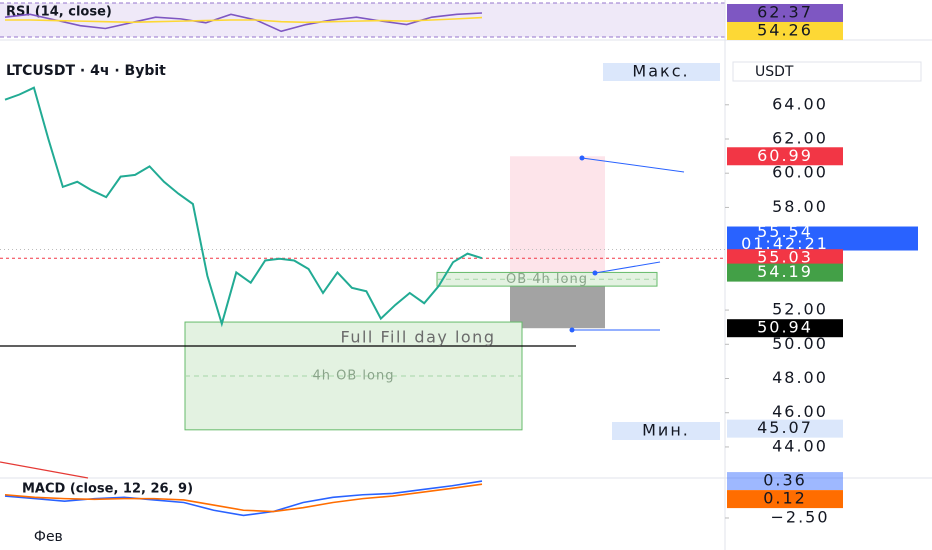 The width and height of the screenshot is (932, 550). I want to click on rsi-tag-label: 62.37, so click(785, 11).